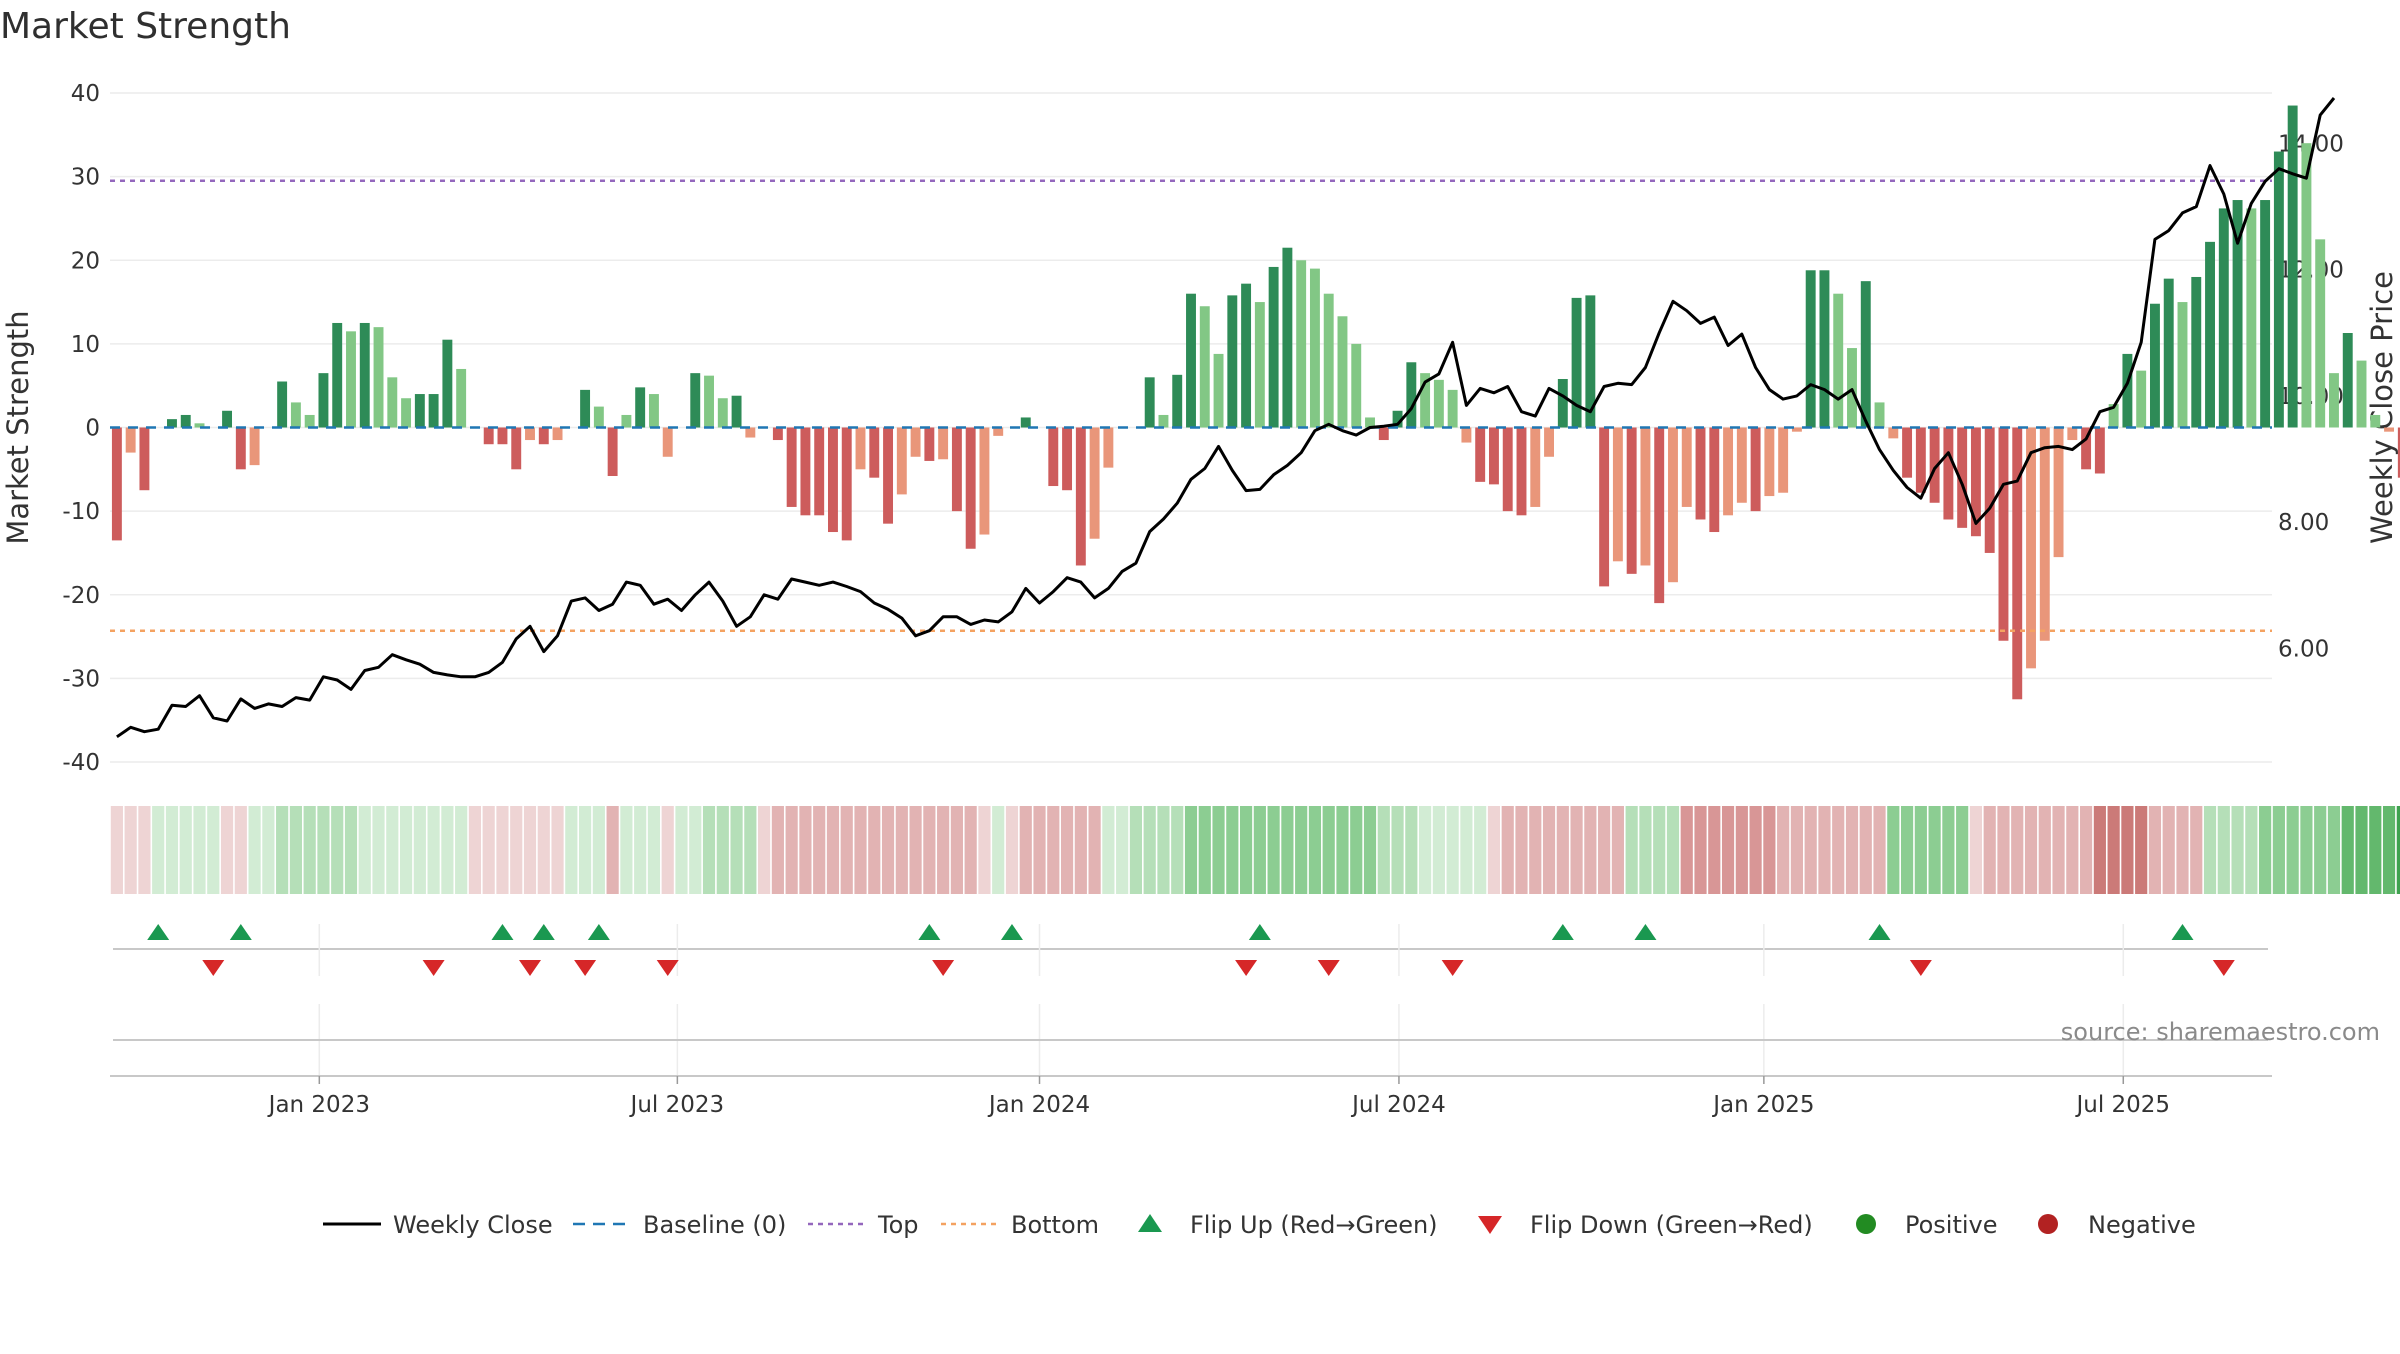  What do you see at coordinates (92, 429) in the screenshot?
I see `y-tick-label: 0` at bounding box center [92, 429].